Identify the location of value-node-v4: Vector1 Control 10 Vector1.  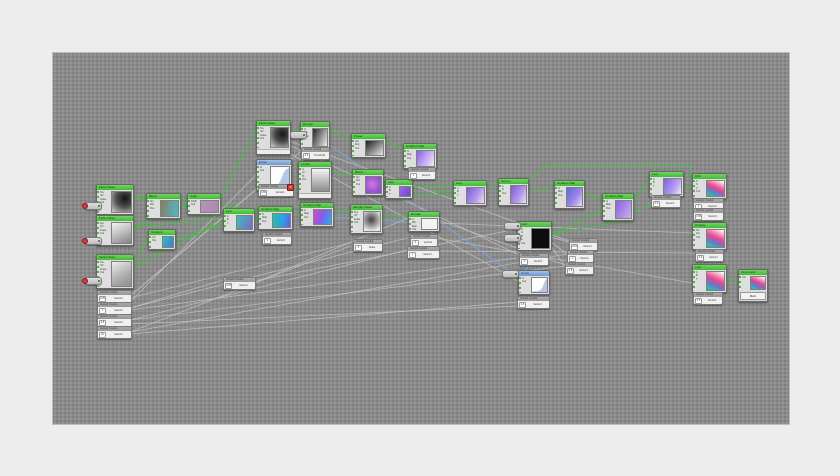
(114, 332).